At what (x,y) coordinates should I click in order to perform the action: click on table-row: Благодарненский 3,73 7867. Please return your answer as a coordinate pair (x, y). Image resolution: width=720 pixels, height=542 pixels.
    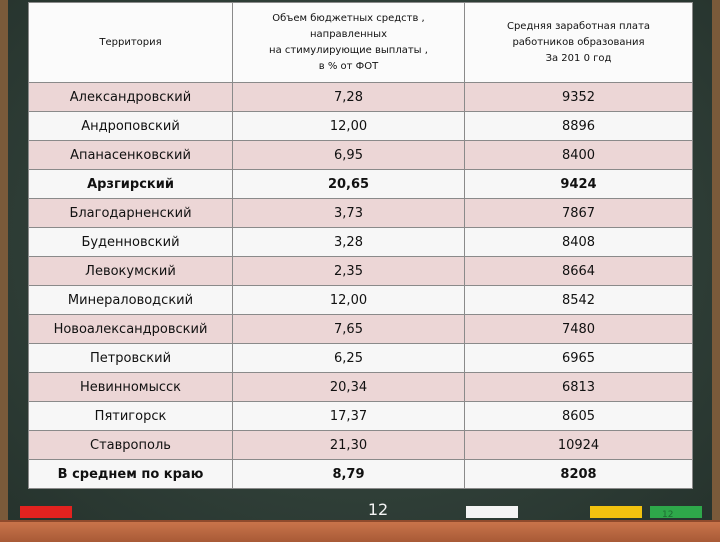
    Looking at the image, I should click on (360, 213).